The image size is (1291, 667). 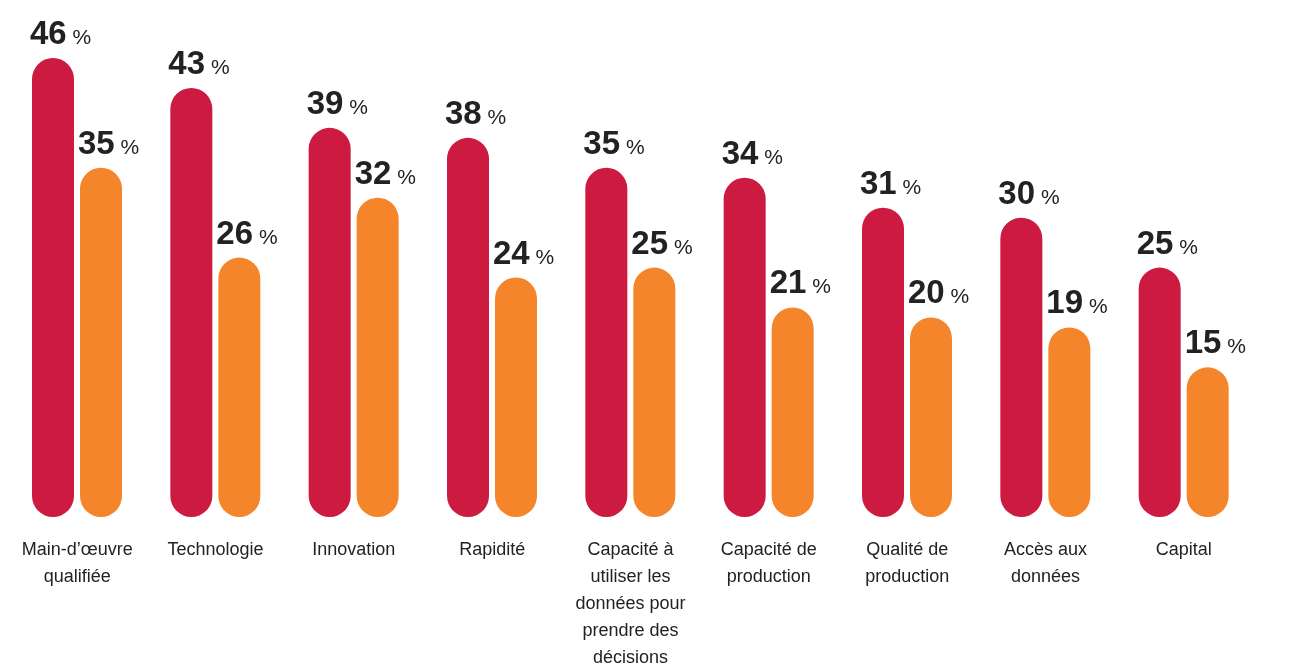 I want to click on data-label: 39 %, so click(x=337, y=102).